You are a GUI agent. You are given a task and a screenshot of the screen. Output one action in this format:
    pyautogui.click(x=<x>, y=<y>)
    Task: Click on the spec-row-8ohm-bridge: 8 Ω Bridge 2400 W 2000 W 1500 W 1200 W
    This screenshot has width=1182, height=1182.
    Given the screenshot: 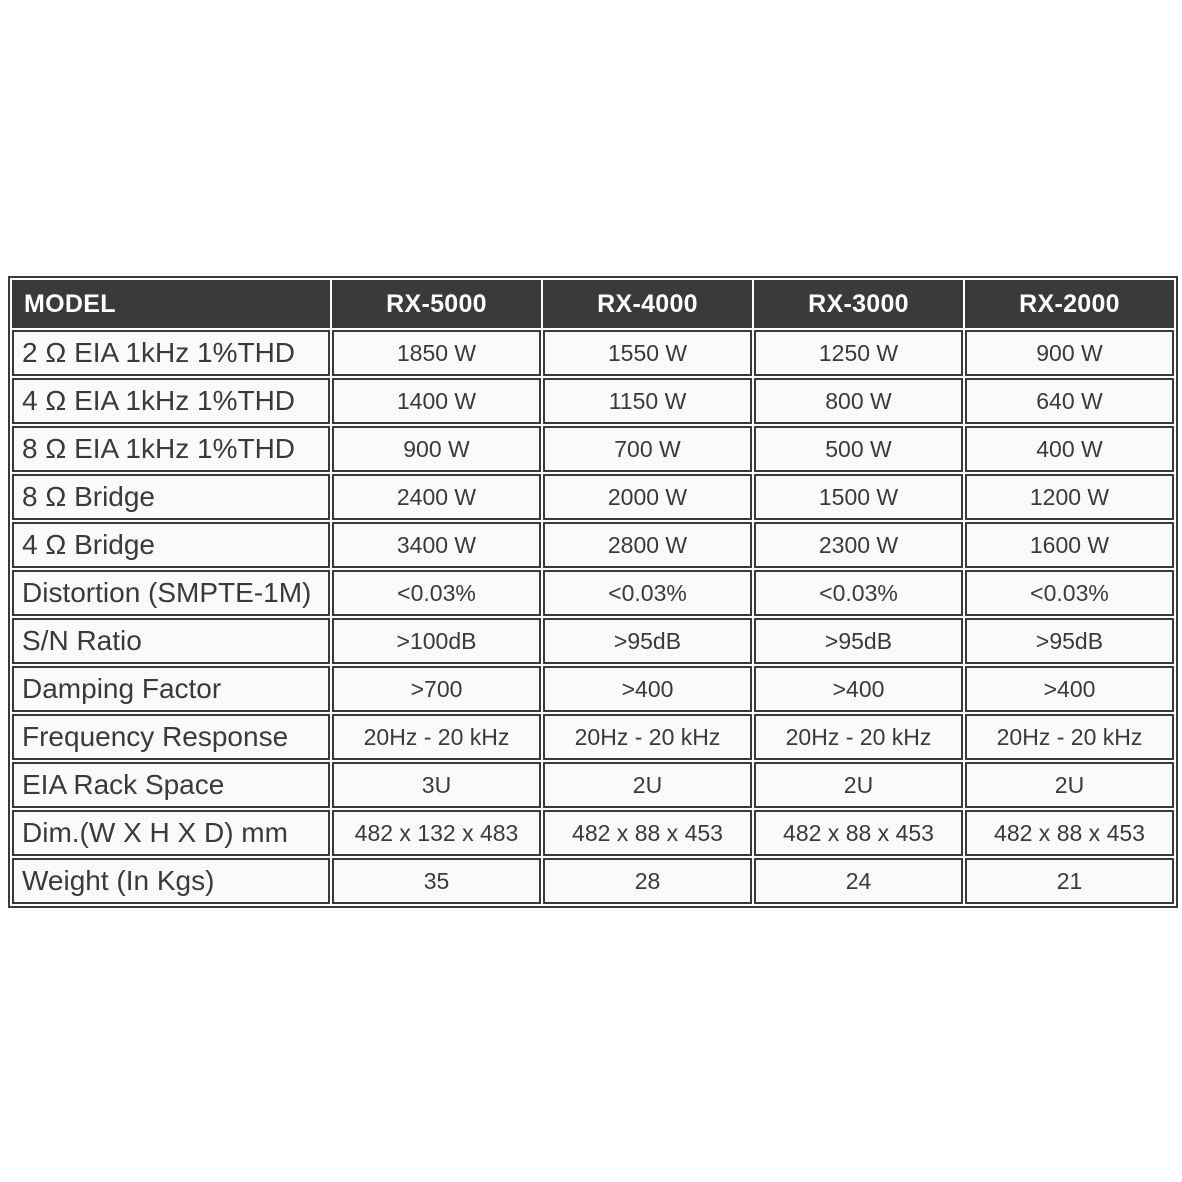 What is the action you would take?
    pyautogui.click(x=593, y=497)
    